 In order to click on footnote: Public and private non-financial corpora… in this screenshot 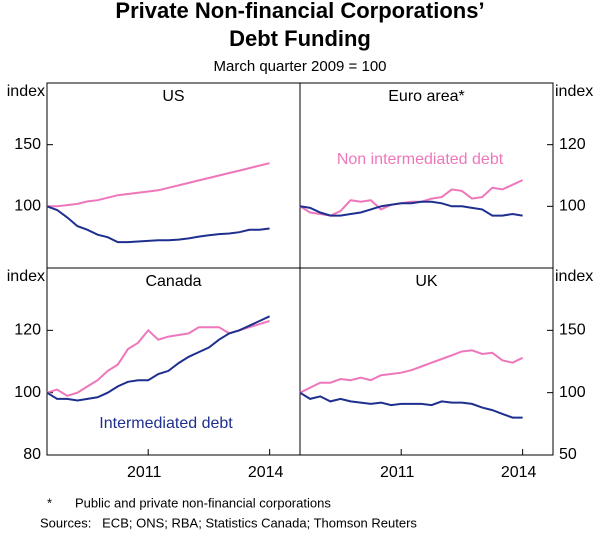, I will do `click(203, 502)`.